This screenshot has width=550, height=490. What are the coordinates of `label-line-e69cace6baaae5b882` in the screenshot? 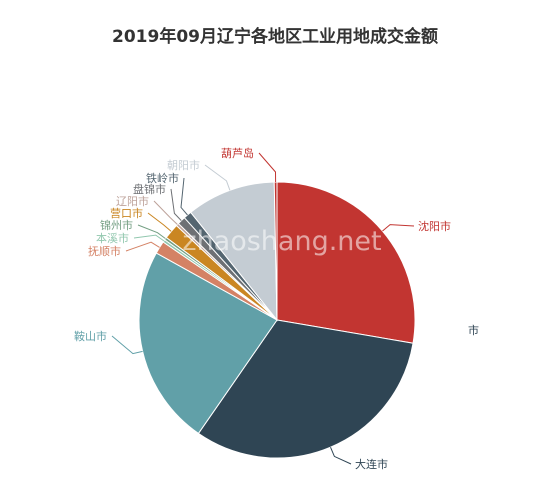 It's located at (149, 238).